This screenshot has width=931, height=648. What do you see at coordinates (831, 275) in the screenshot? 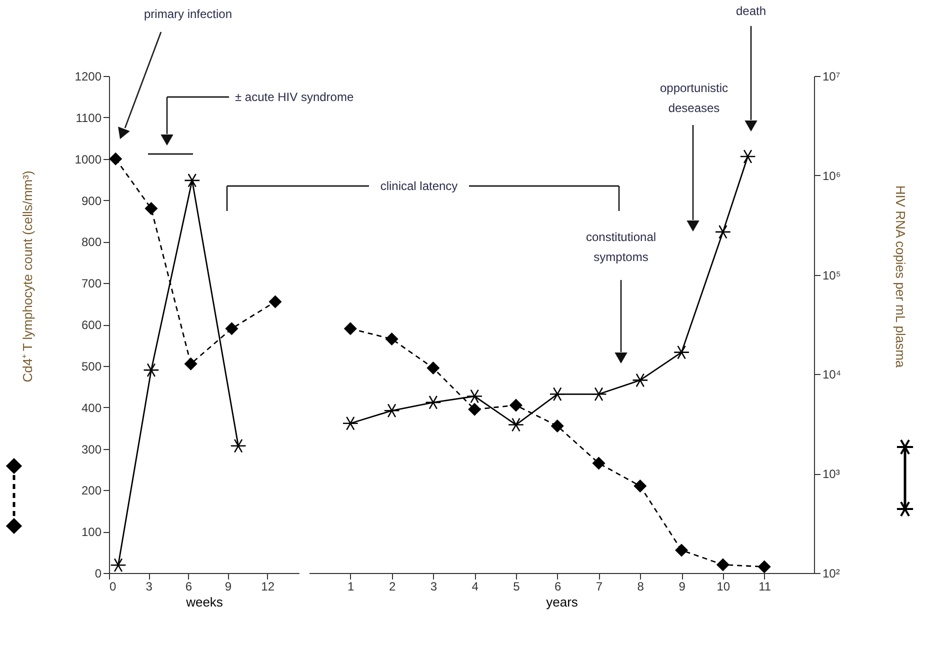
I see `y2-tick-label: 10⁵` at bounding box center [831, 275].